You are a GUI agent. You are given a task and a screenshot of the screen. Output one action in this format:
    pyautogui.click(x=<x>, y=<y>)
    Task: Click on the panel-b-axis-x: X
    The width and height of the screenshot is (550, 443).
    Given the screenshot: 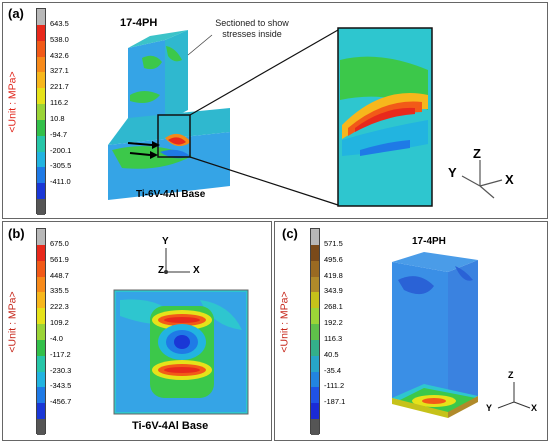 What is the action you would take?
    pyautogui.click(x=196, y=270)
    